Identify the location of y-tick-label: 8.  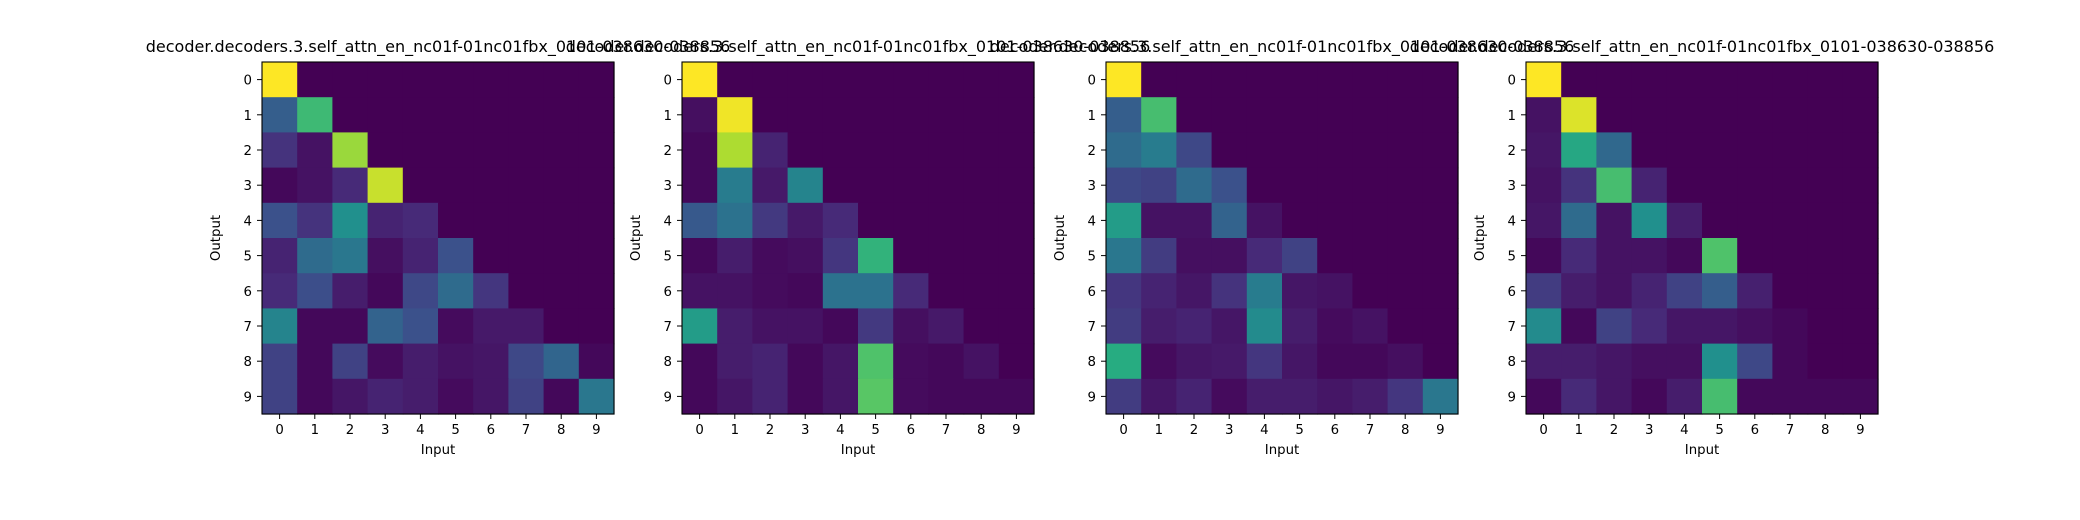
(668, 362).